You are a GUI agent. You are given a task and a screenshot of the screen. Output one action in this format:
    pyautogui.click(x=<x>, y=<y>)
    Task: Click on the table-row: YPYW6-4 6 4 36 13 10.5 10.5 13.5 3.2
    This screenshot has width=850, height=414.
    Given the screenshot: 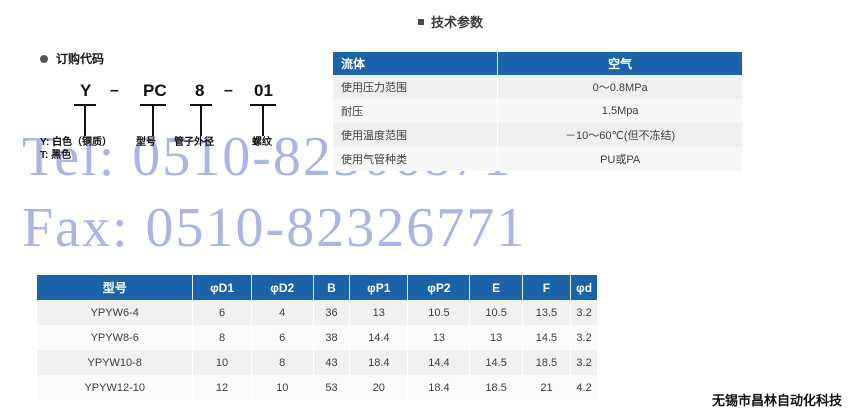 What is the action you would take?
    pyautogui.click(x=317, y=312)
    